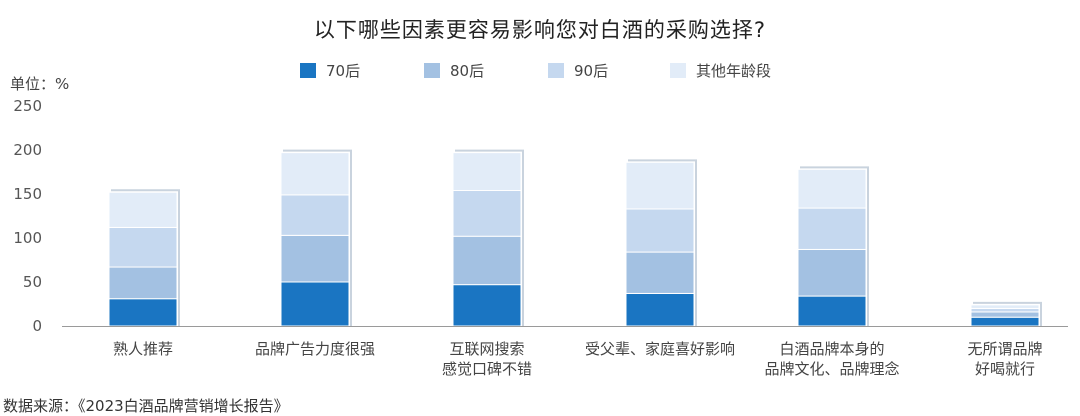 This screenshot has height=416, width=1080. I want to click on legend-label: 90后, so click(591, 70).